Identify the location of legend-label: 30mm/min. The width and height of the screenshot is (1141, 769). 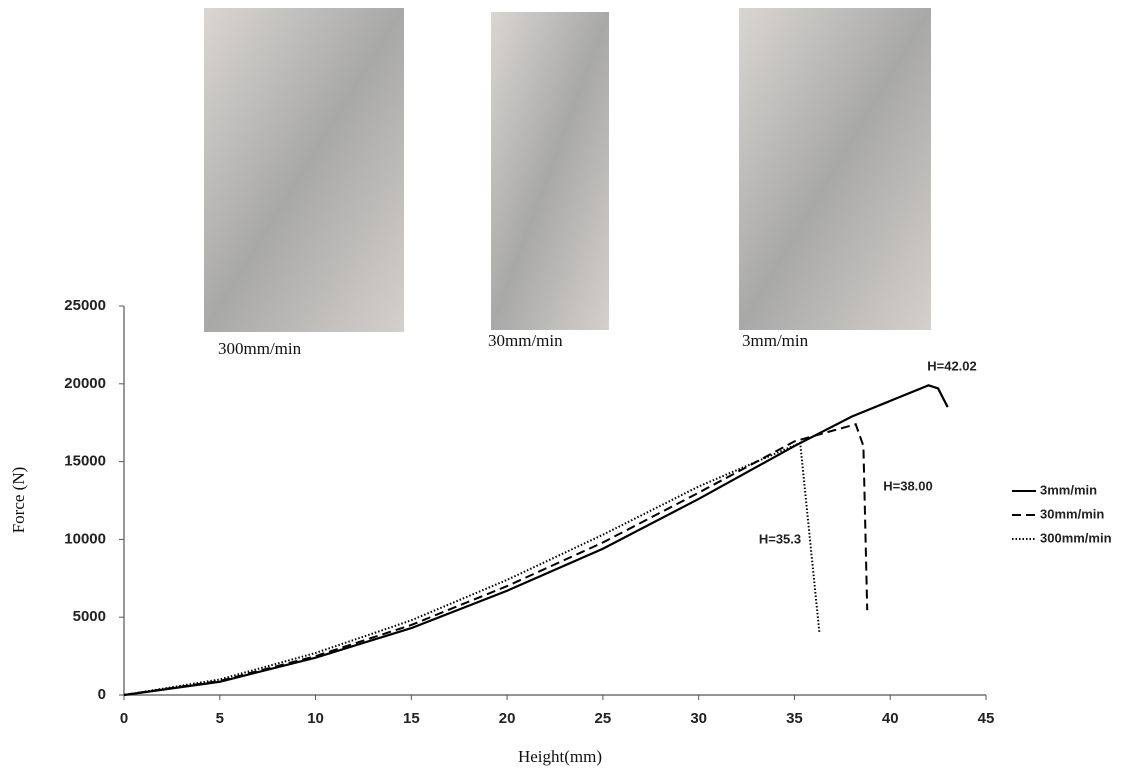
(1072, 513).